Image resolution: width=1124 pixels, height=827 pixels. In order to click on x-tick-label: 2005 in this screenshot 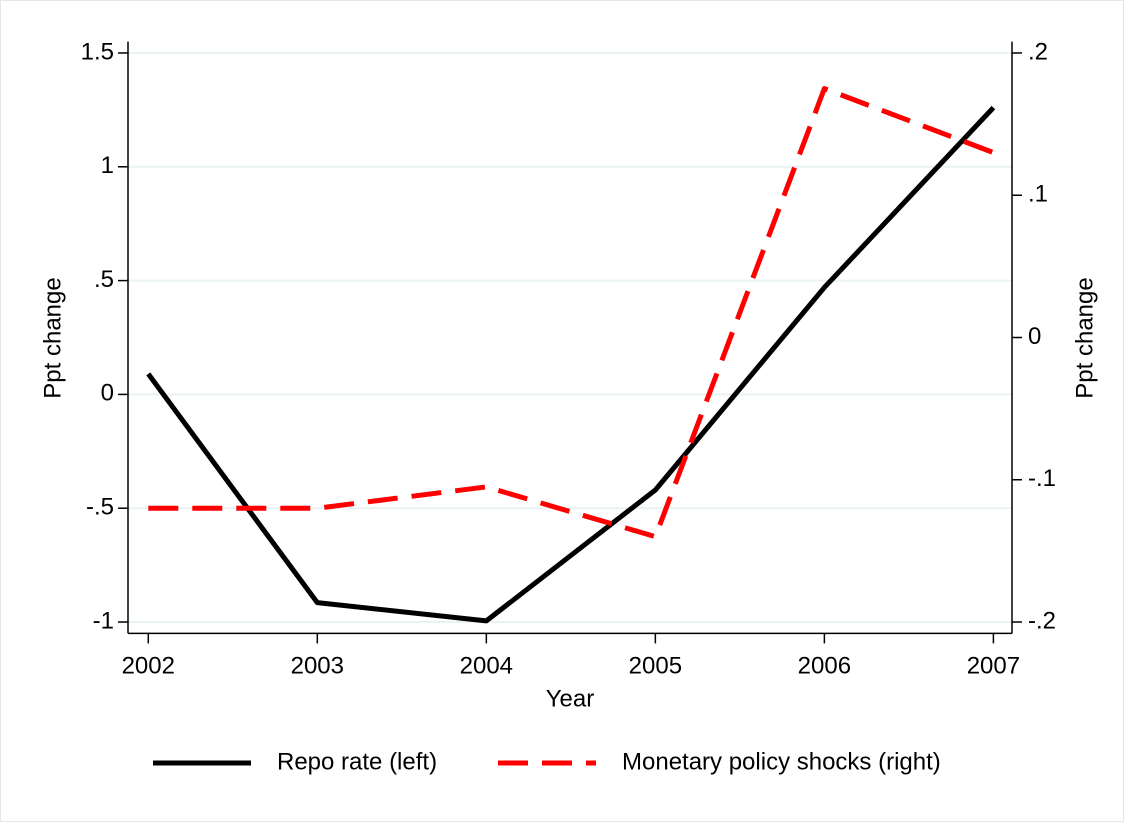, I will do `click(655, 666)`.